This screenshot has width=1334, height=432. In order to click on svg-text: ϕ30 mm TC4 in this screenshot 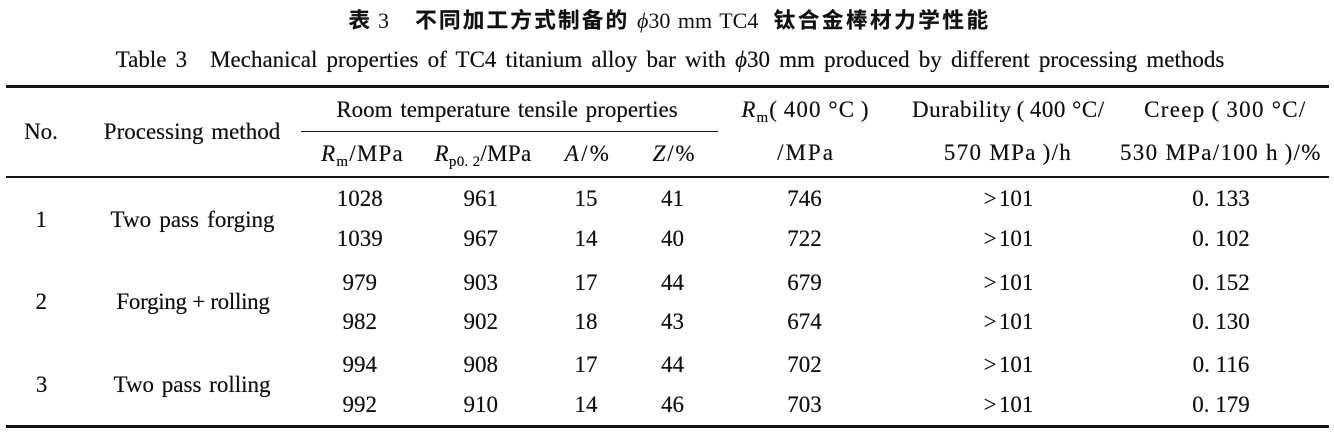, I will do `click(697, 20)`.